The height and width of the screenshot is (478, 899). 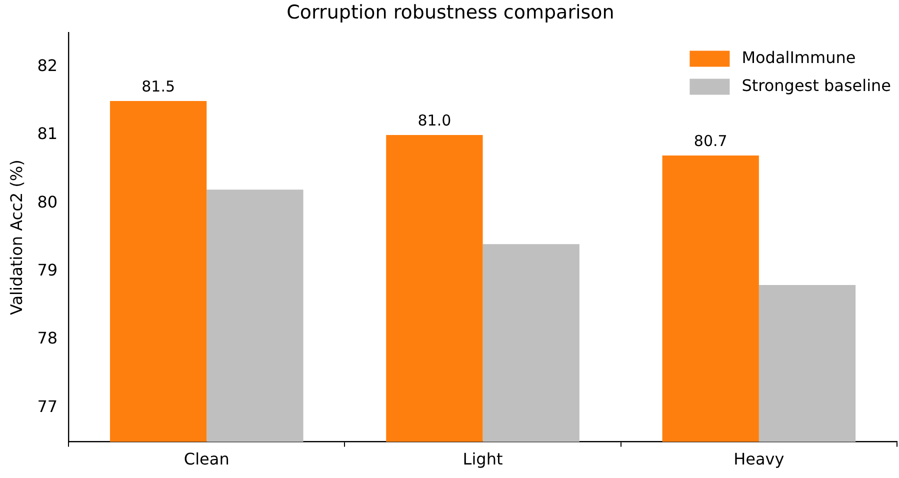 What do you see at coordinates (711, 141) in the screenshot?
I see `data-label: 80.7` at bounding box center [711, 141].